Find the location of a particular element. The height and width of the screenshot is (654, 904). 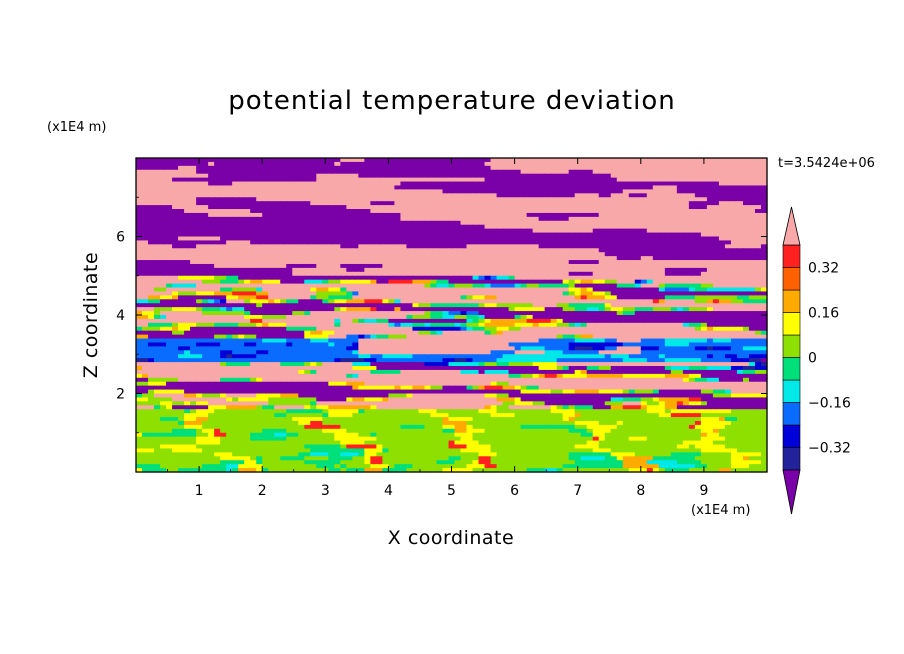

colorbar-tick-label: 0.32 is located at coordinates (823, 269).